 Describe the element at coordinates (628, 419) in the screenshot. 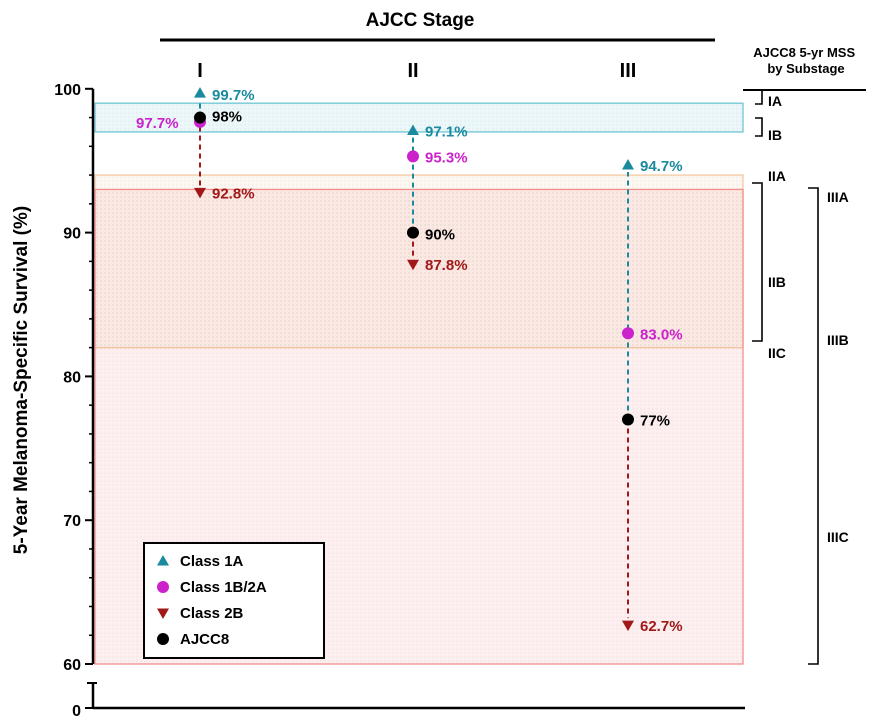

I see `point-ajcc8-iii` at that location.